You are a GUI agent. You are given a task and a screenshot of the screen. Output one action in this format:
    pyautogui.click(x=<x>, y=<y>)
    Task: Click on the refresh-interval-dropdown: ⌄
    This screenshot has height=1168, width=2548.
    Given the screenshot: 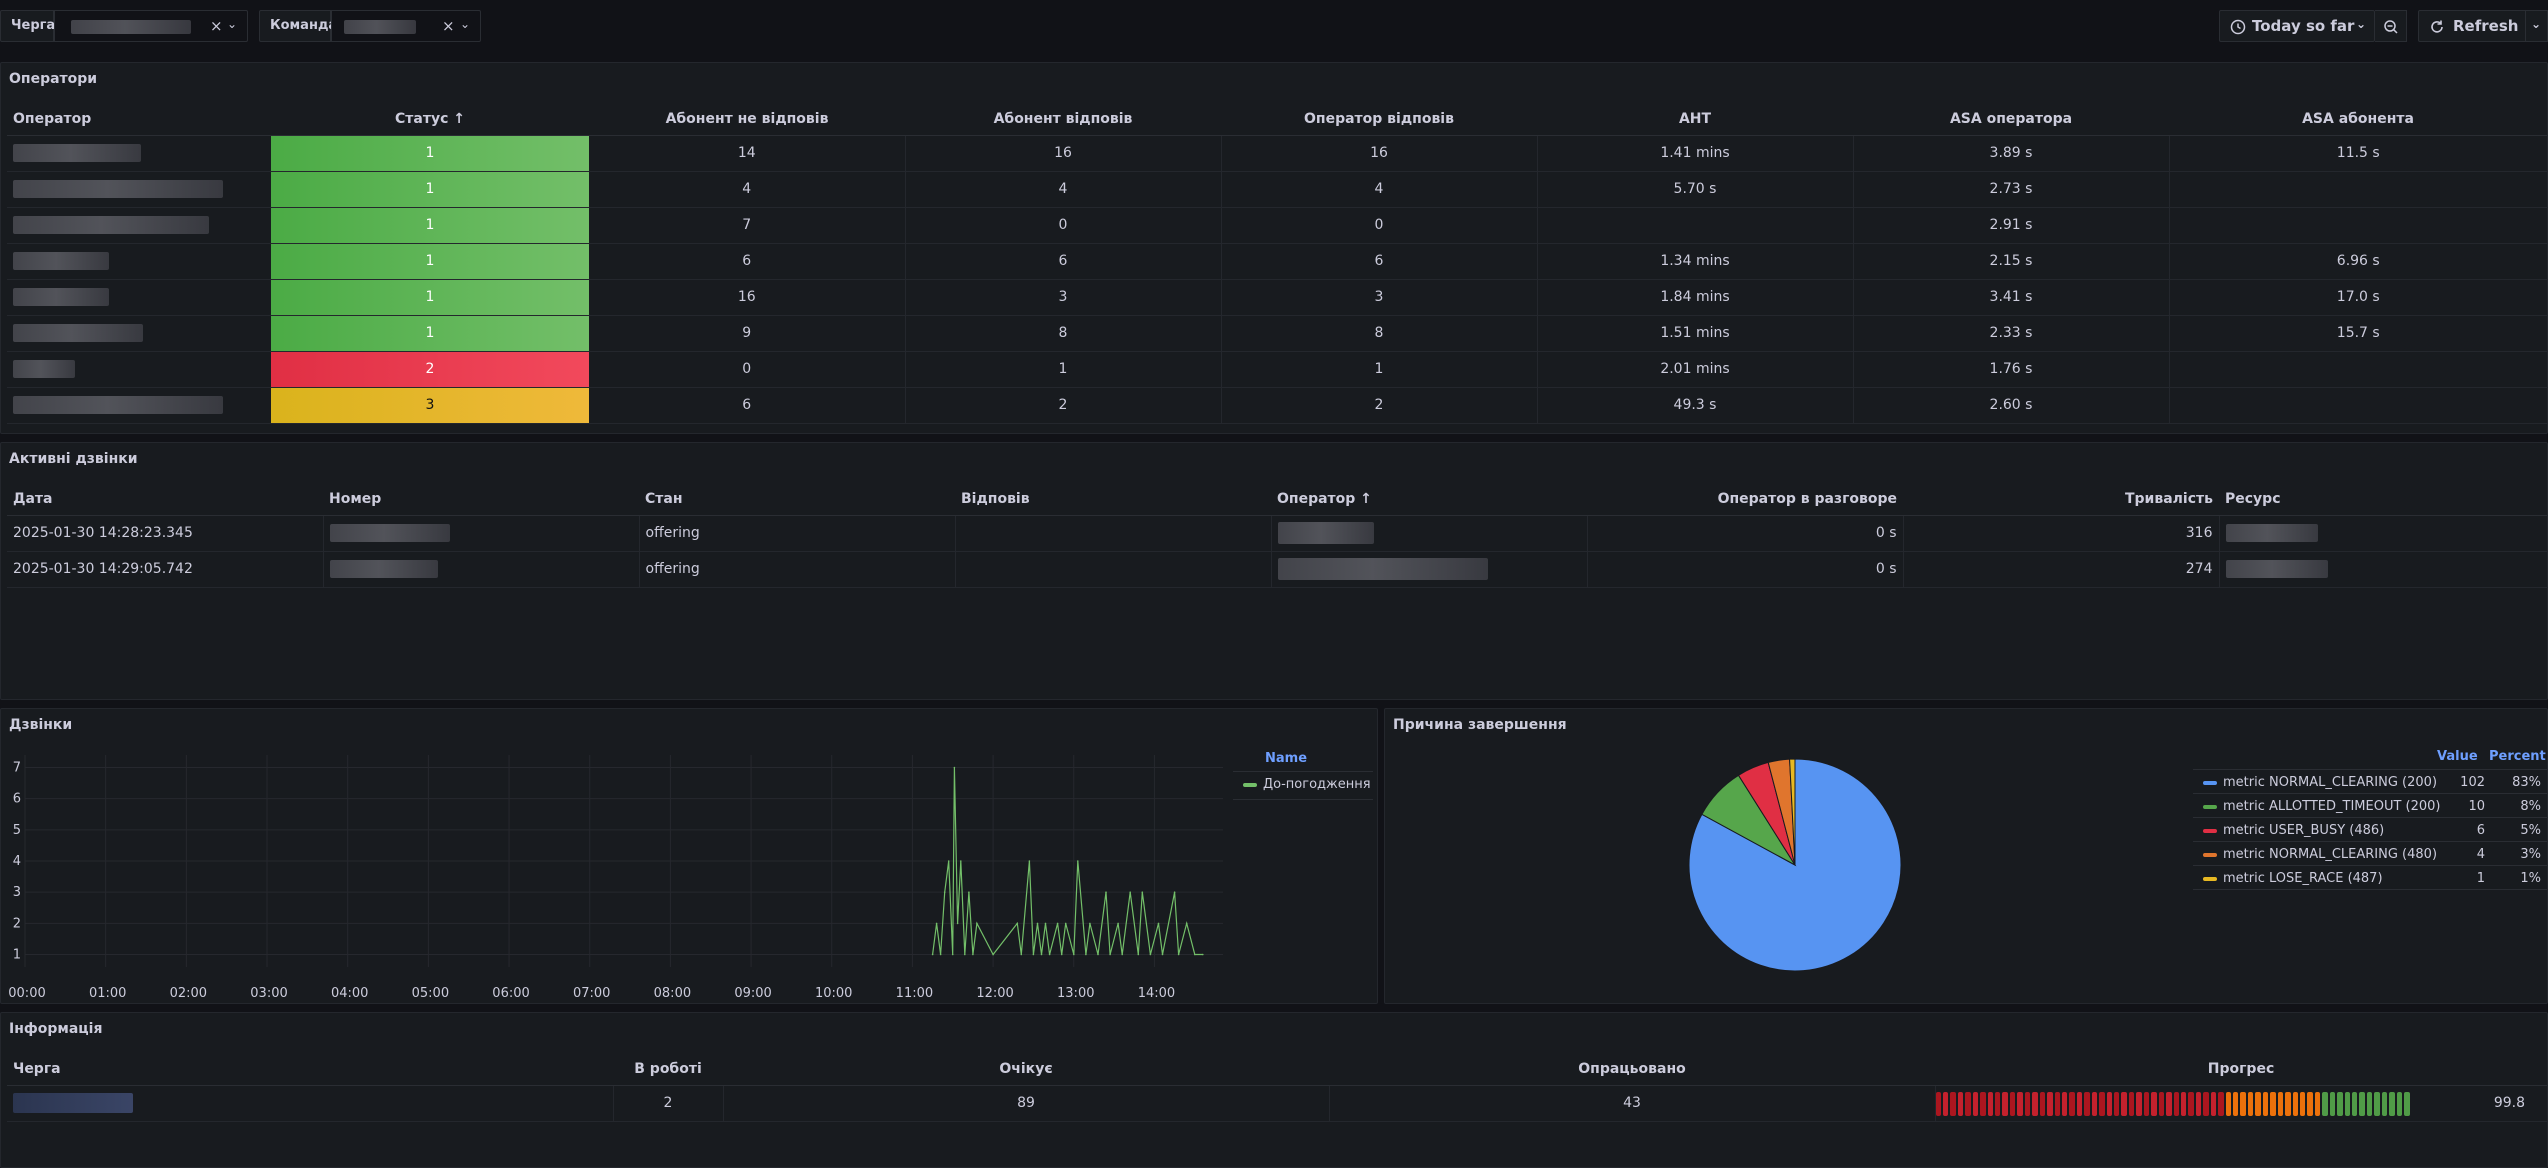 What is the action you would take?
    pyautogui.click(x=2537, y=26)
    